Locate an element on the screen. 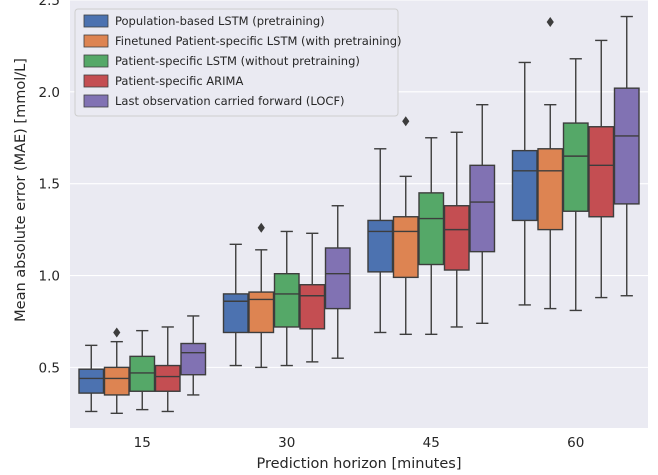 This screenshot has height=475, width=658. x-tick-label: 45 is located at coordinates (431, 443).